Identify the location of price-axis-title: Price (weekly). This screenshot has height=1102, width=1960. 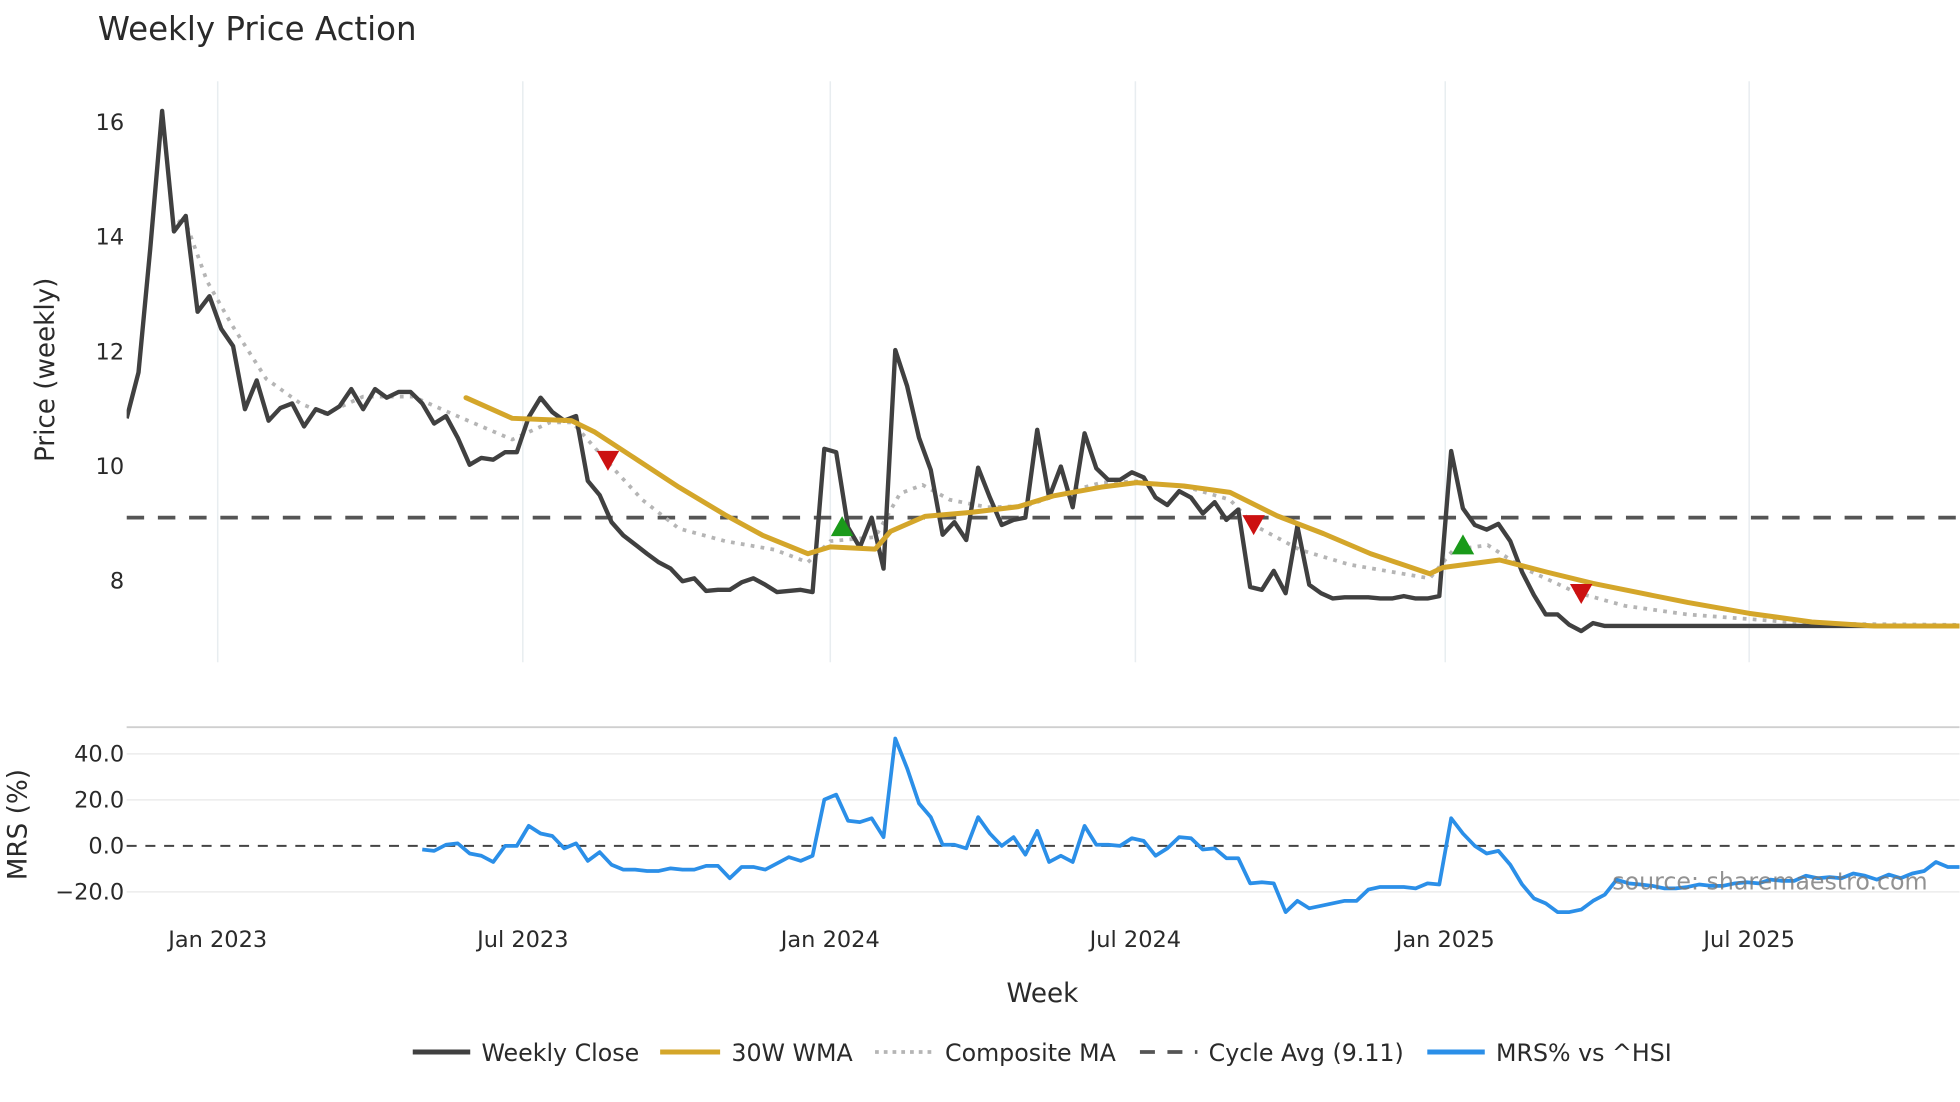
(46, 370).